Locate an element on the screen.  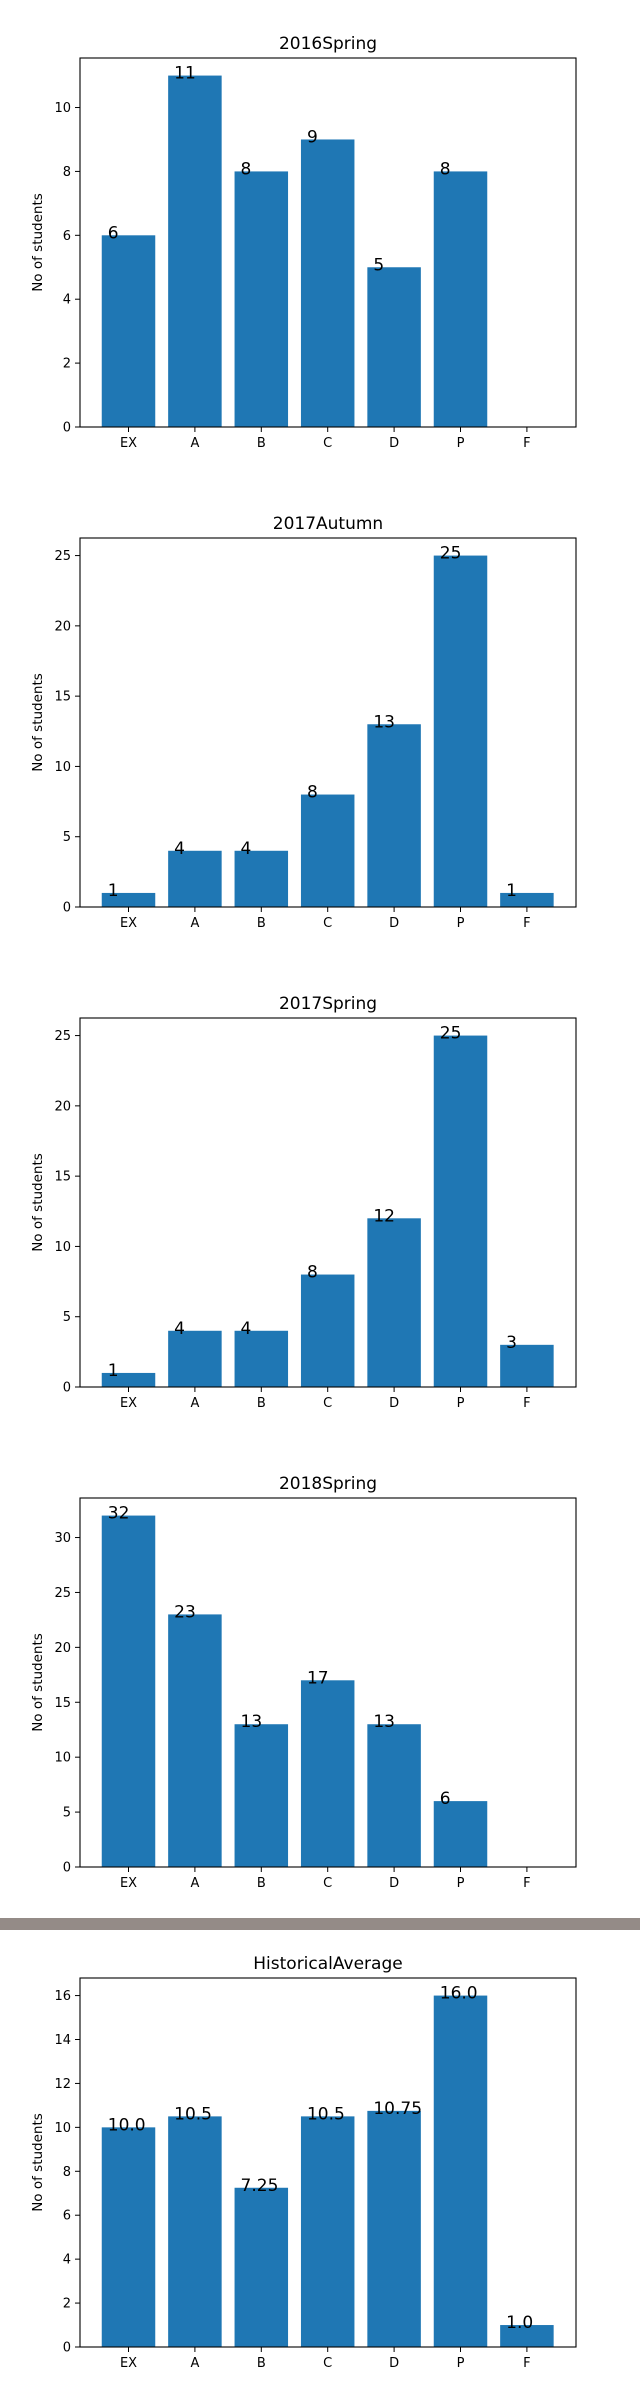
y-tick-label: 8 is located at coordinates (67, 172).